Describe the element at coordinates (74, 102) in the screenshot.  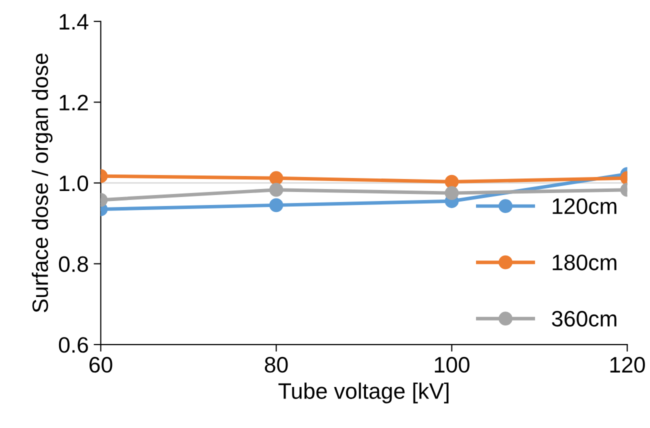
I see `y-tick-label: 1.2` at that location.